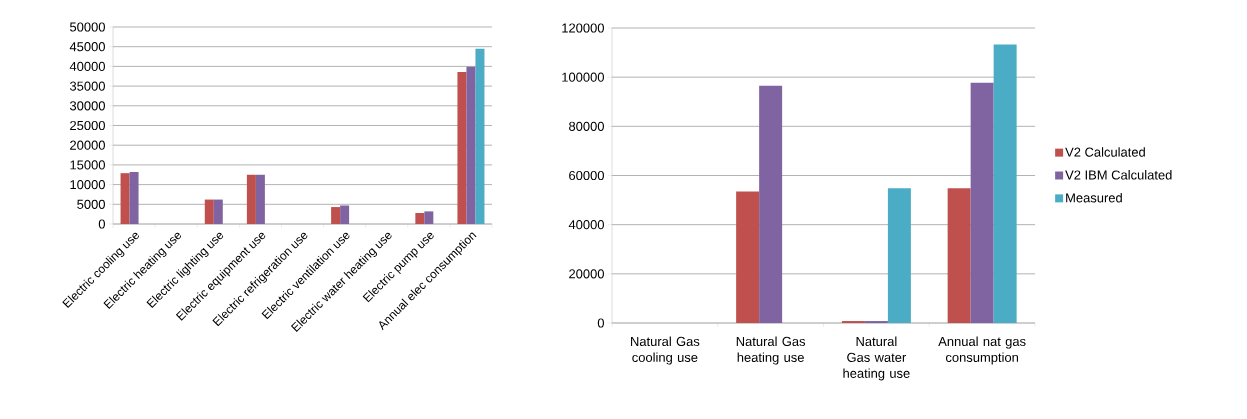 This screenshot has height=419, width=1247. Describe the element at coordinates (586, 126) in the screenshot. I see `y-tick-label: 80000` at that location.